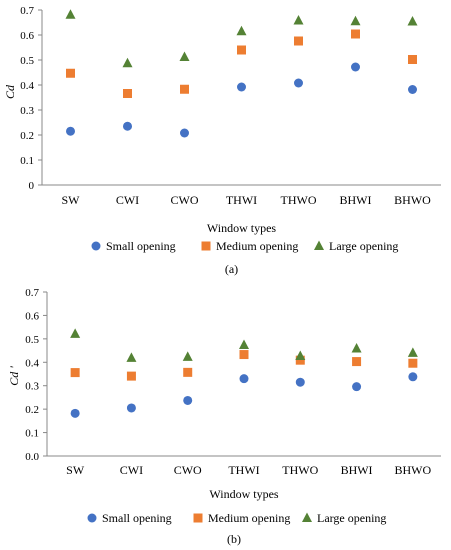 This screenshot has height=550, width=451. What do you see at coordinates (32, 457) in the screenshot?
I see `y-tick-label: 0.0` at bounding box center [32, 457].